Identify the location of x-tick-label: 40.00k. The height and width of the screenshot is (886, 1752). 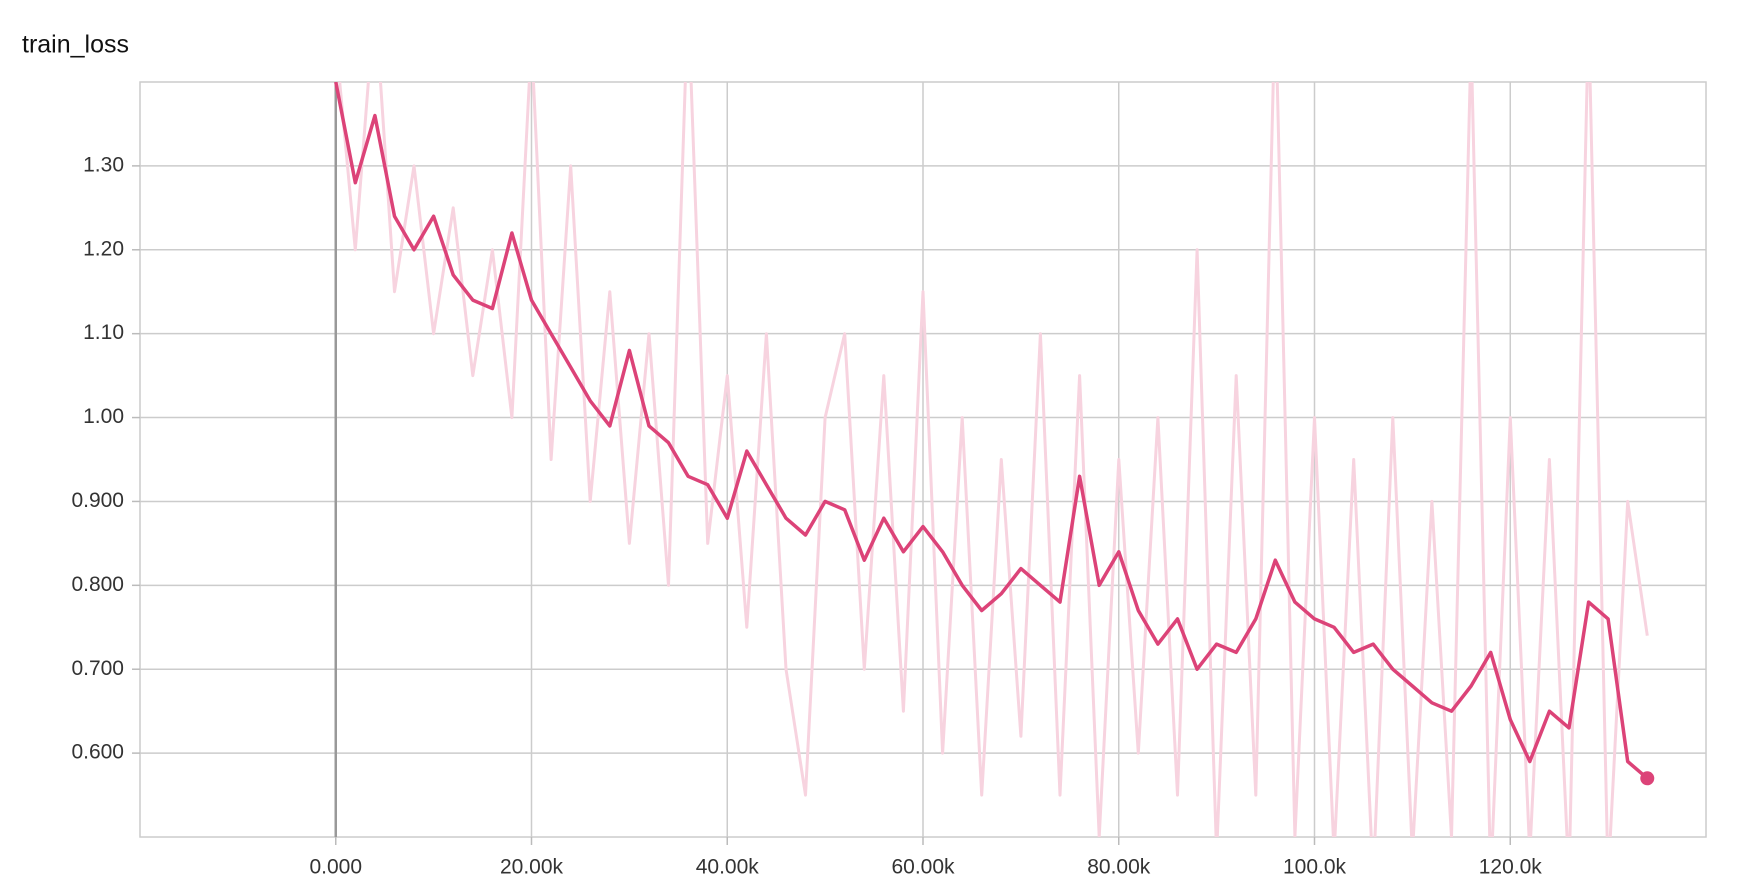
(728, 867).